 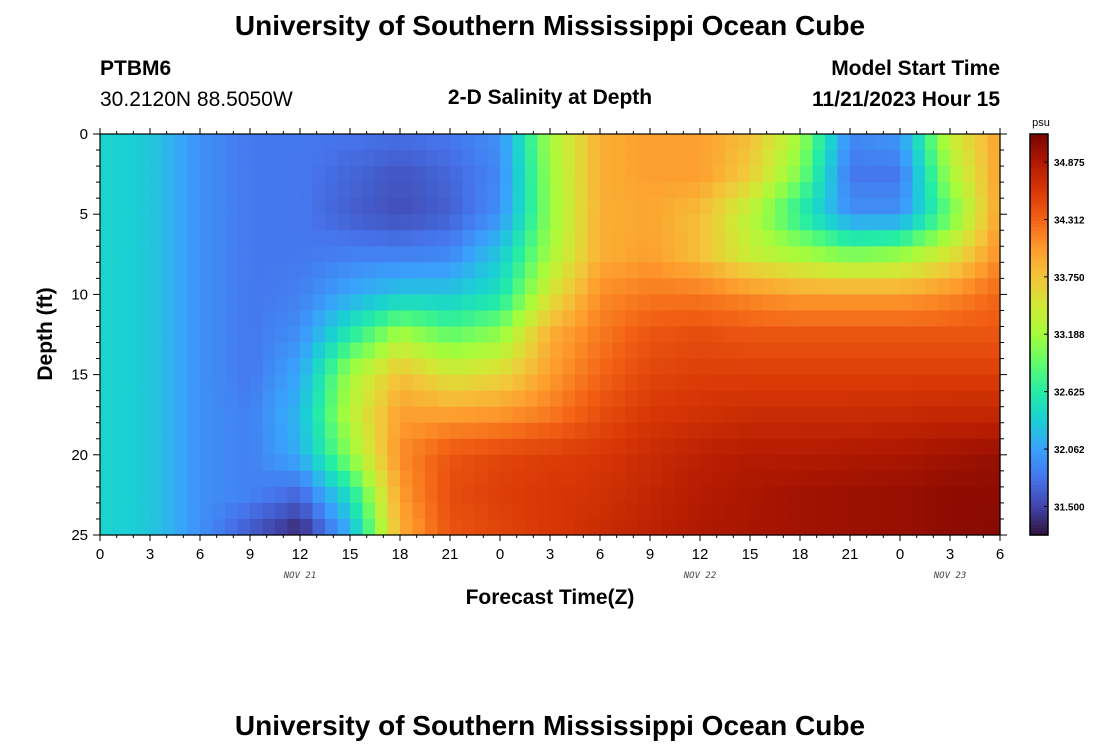 I want to click on y-tick-label: 15, so click(x=79, y=375).